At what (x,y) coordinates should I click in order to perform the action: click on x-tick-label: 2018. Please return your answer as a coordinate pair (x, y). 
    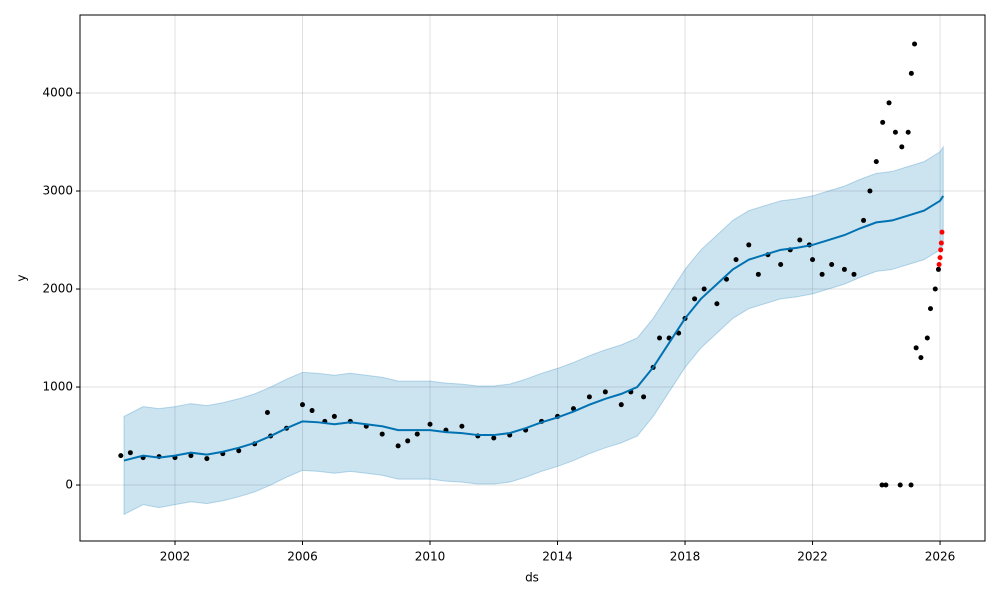
    Looking at the image, I should click on (685, 557).